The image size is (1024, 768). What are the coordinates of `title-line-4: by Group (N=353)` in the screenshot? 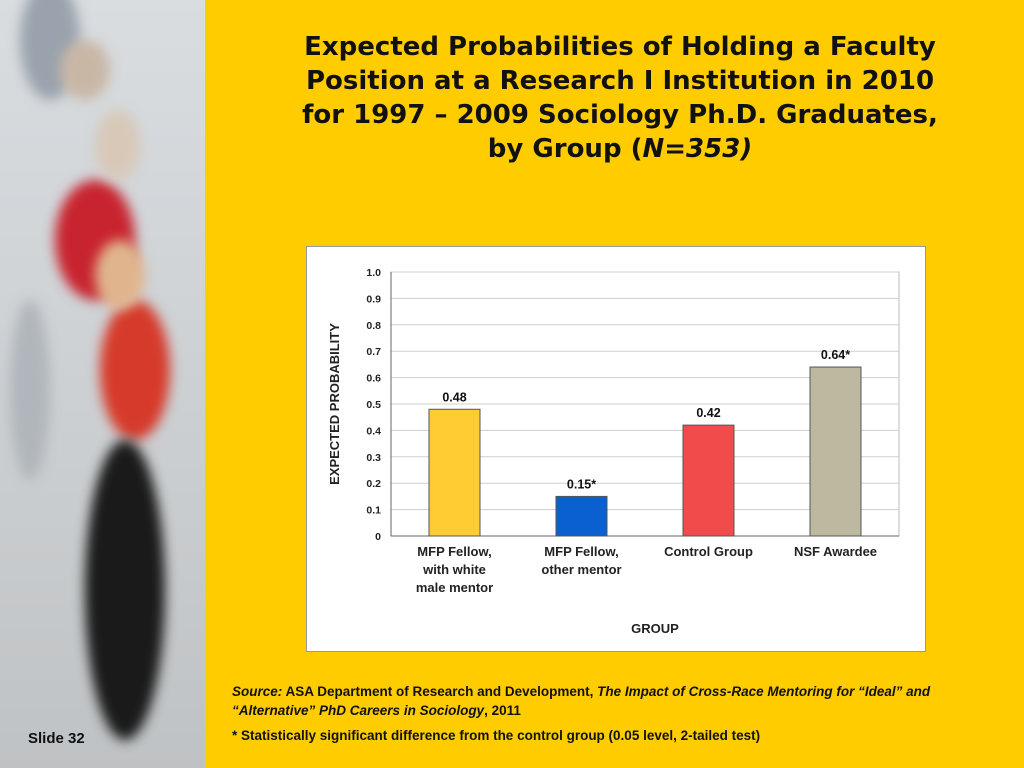 It's located at (620, 149).